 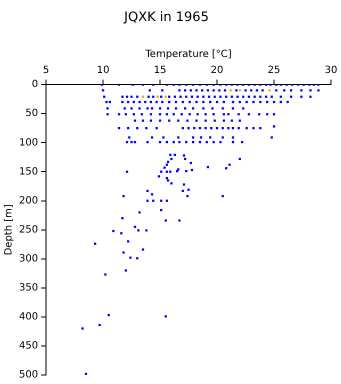 What do you see at coordinates (160, 70) in the screenshot?
I see `x-tick-label: 15` at bounding box center [160, 70].